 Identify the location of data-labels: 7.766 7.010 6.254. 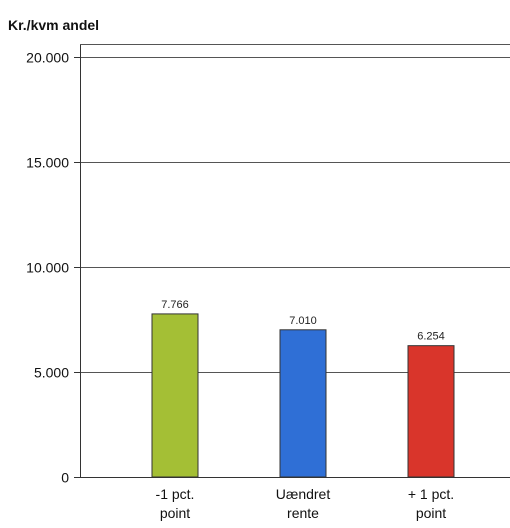
(303, 321).